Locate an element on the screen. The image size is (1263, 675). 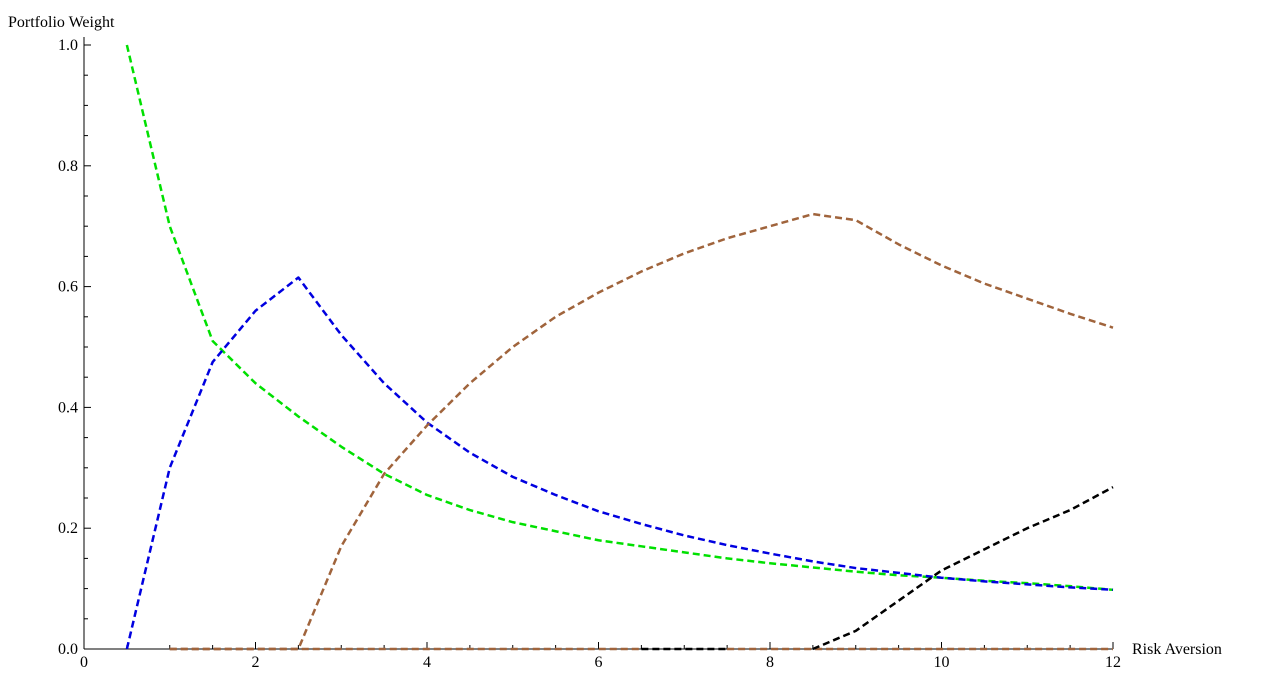
x-axis-label: Risk Aversion is located at coordinates (1177, 649).